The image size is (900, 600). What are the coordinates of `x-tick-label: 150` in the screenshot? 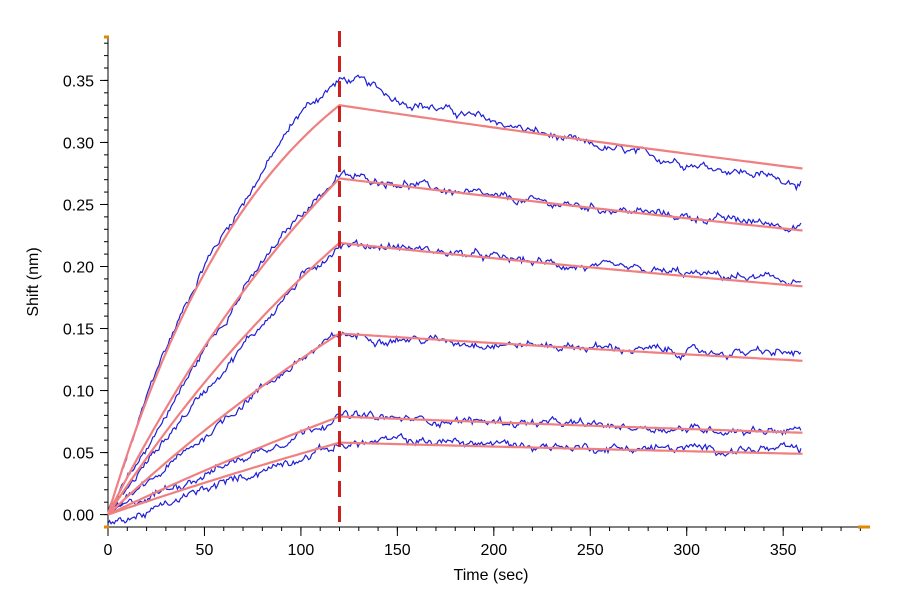 It's located at (397, 550).